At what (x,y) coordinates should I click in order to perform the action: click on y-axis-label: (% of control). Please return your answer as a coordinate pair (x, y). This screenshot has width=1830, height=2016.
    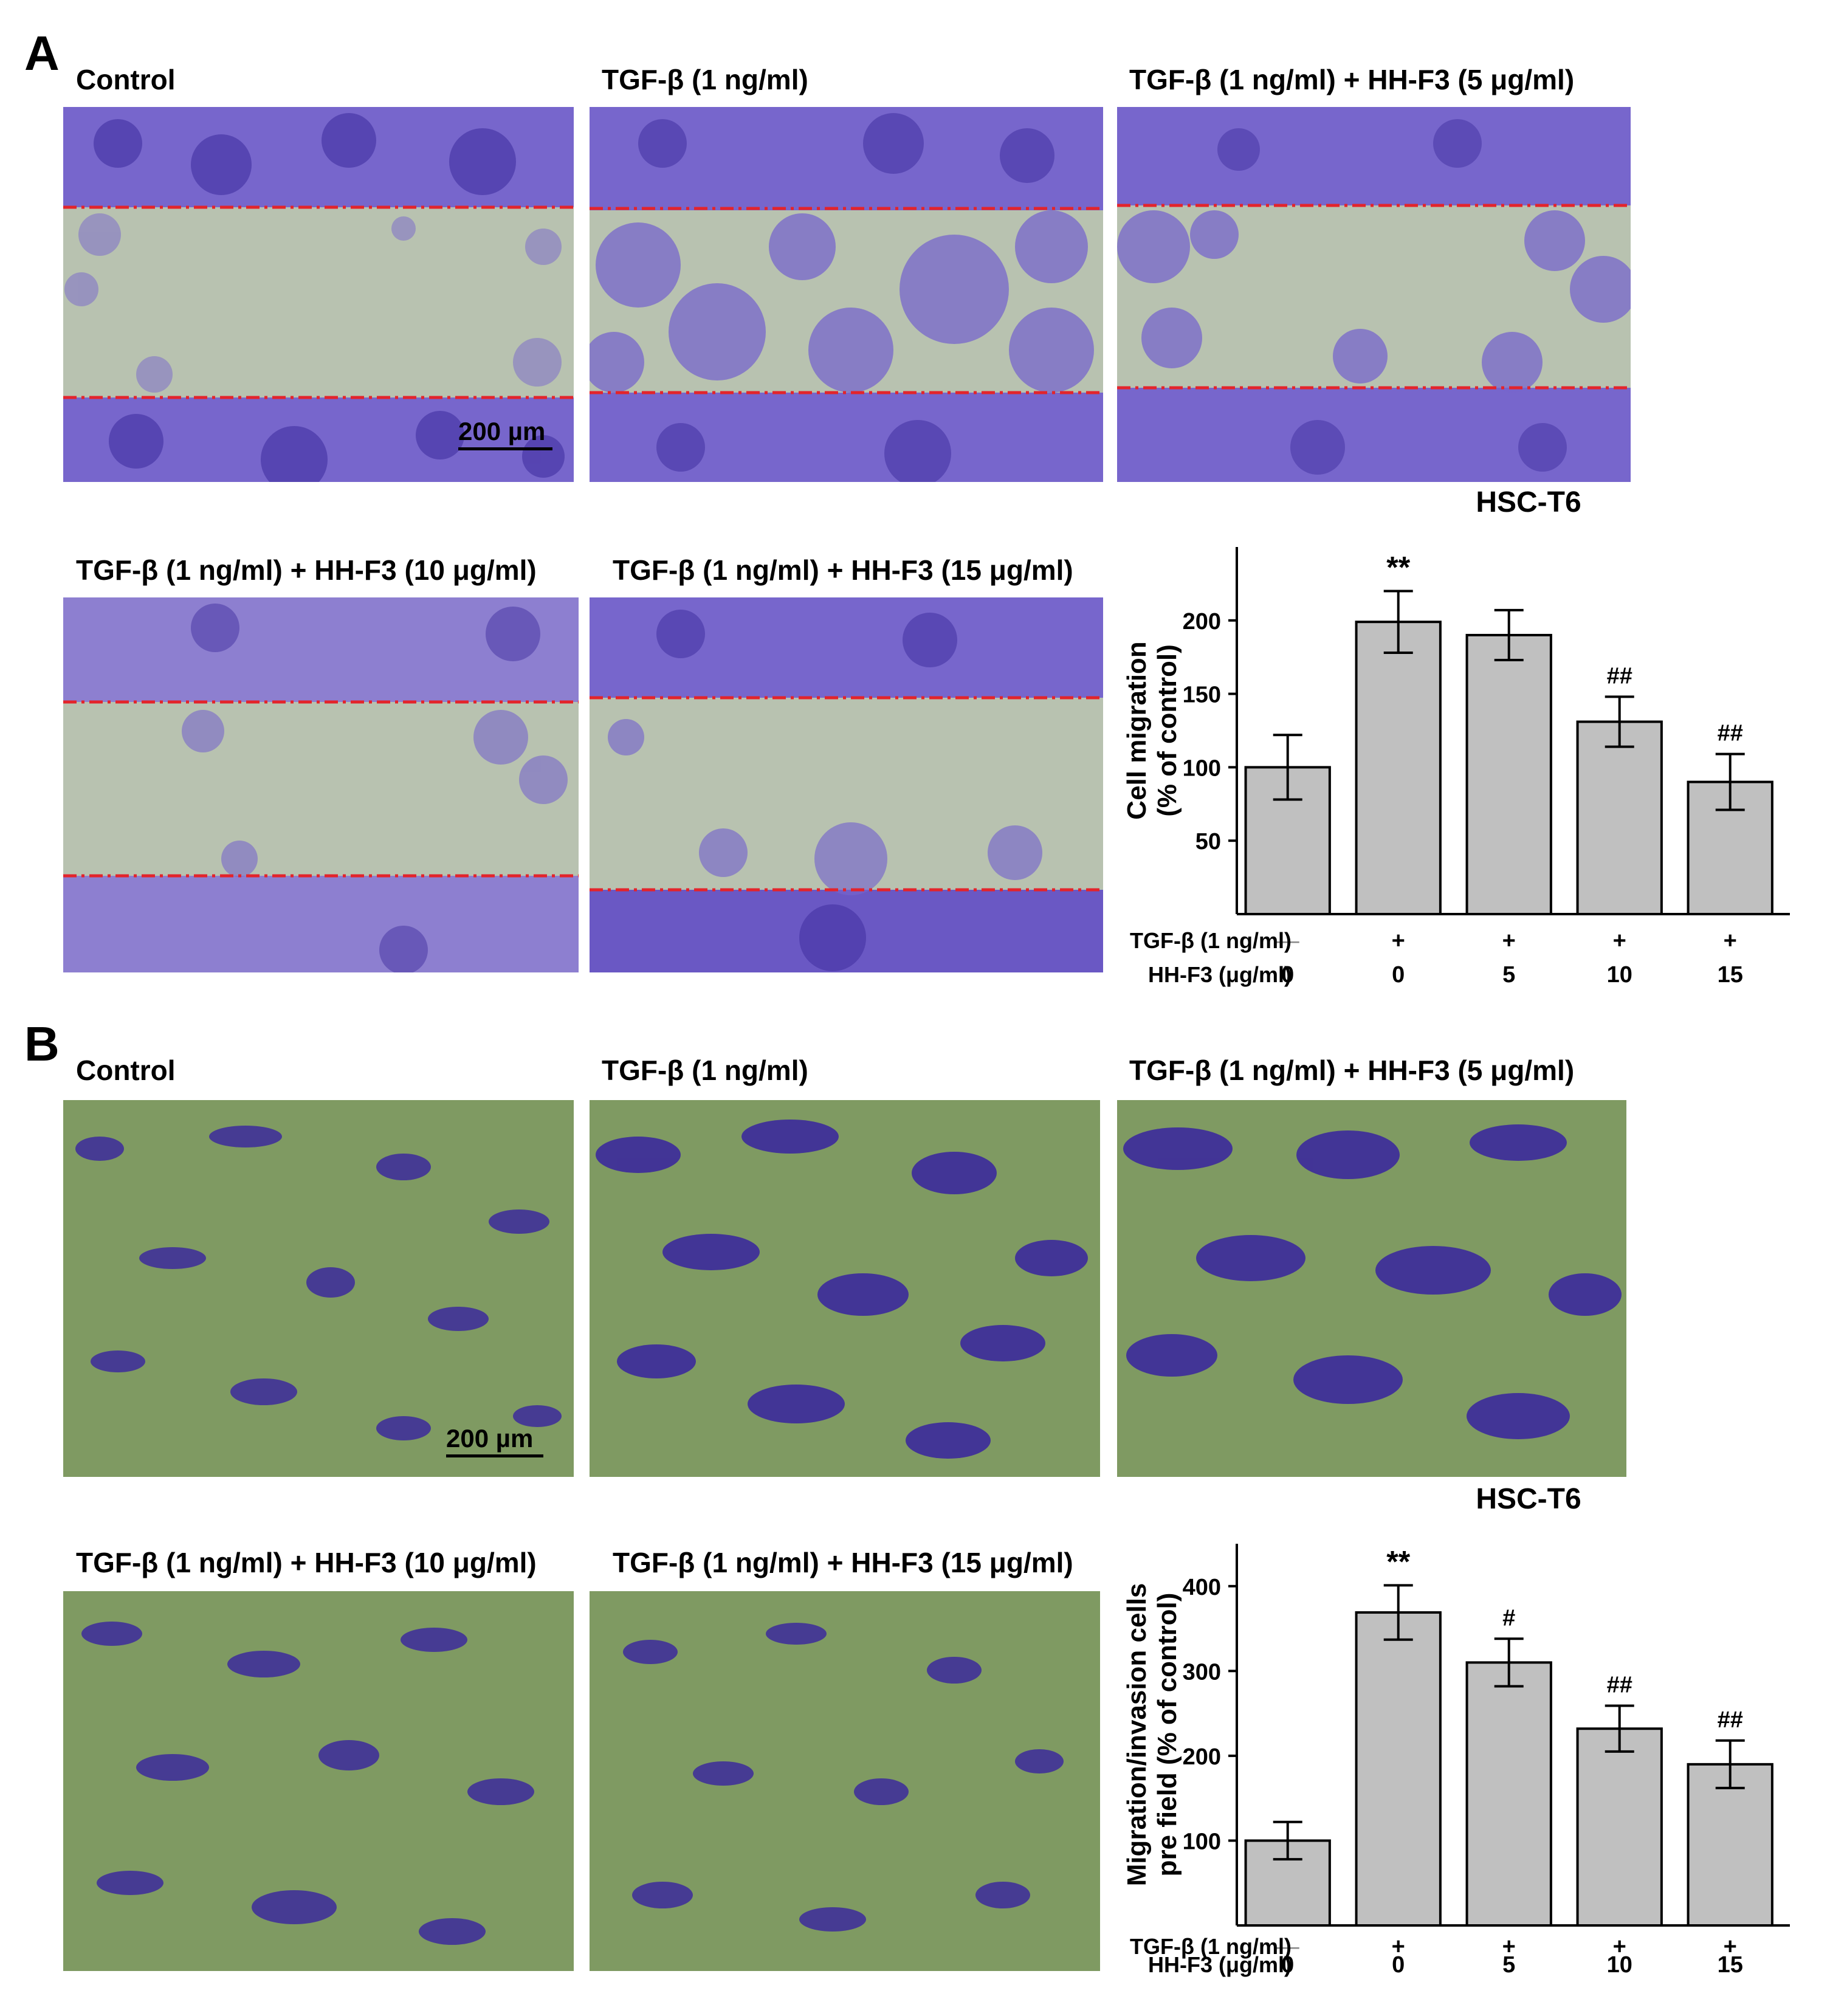
    Looking at the image, I should click on (1167, 730).